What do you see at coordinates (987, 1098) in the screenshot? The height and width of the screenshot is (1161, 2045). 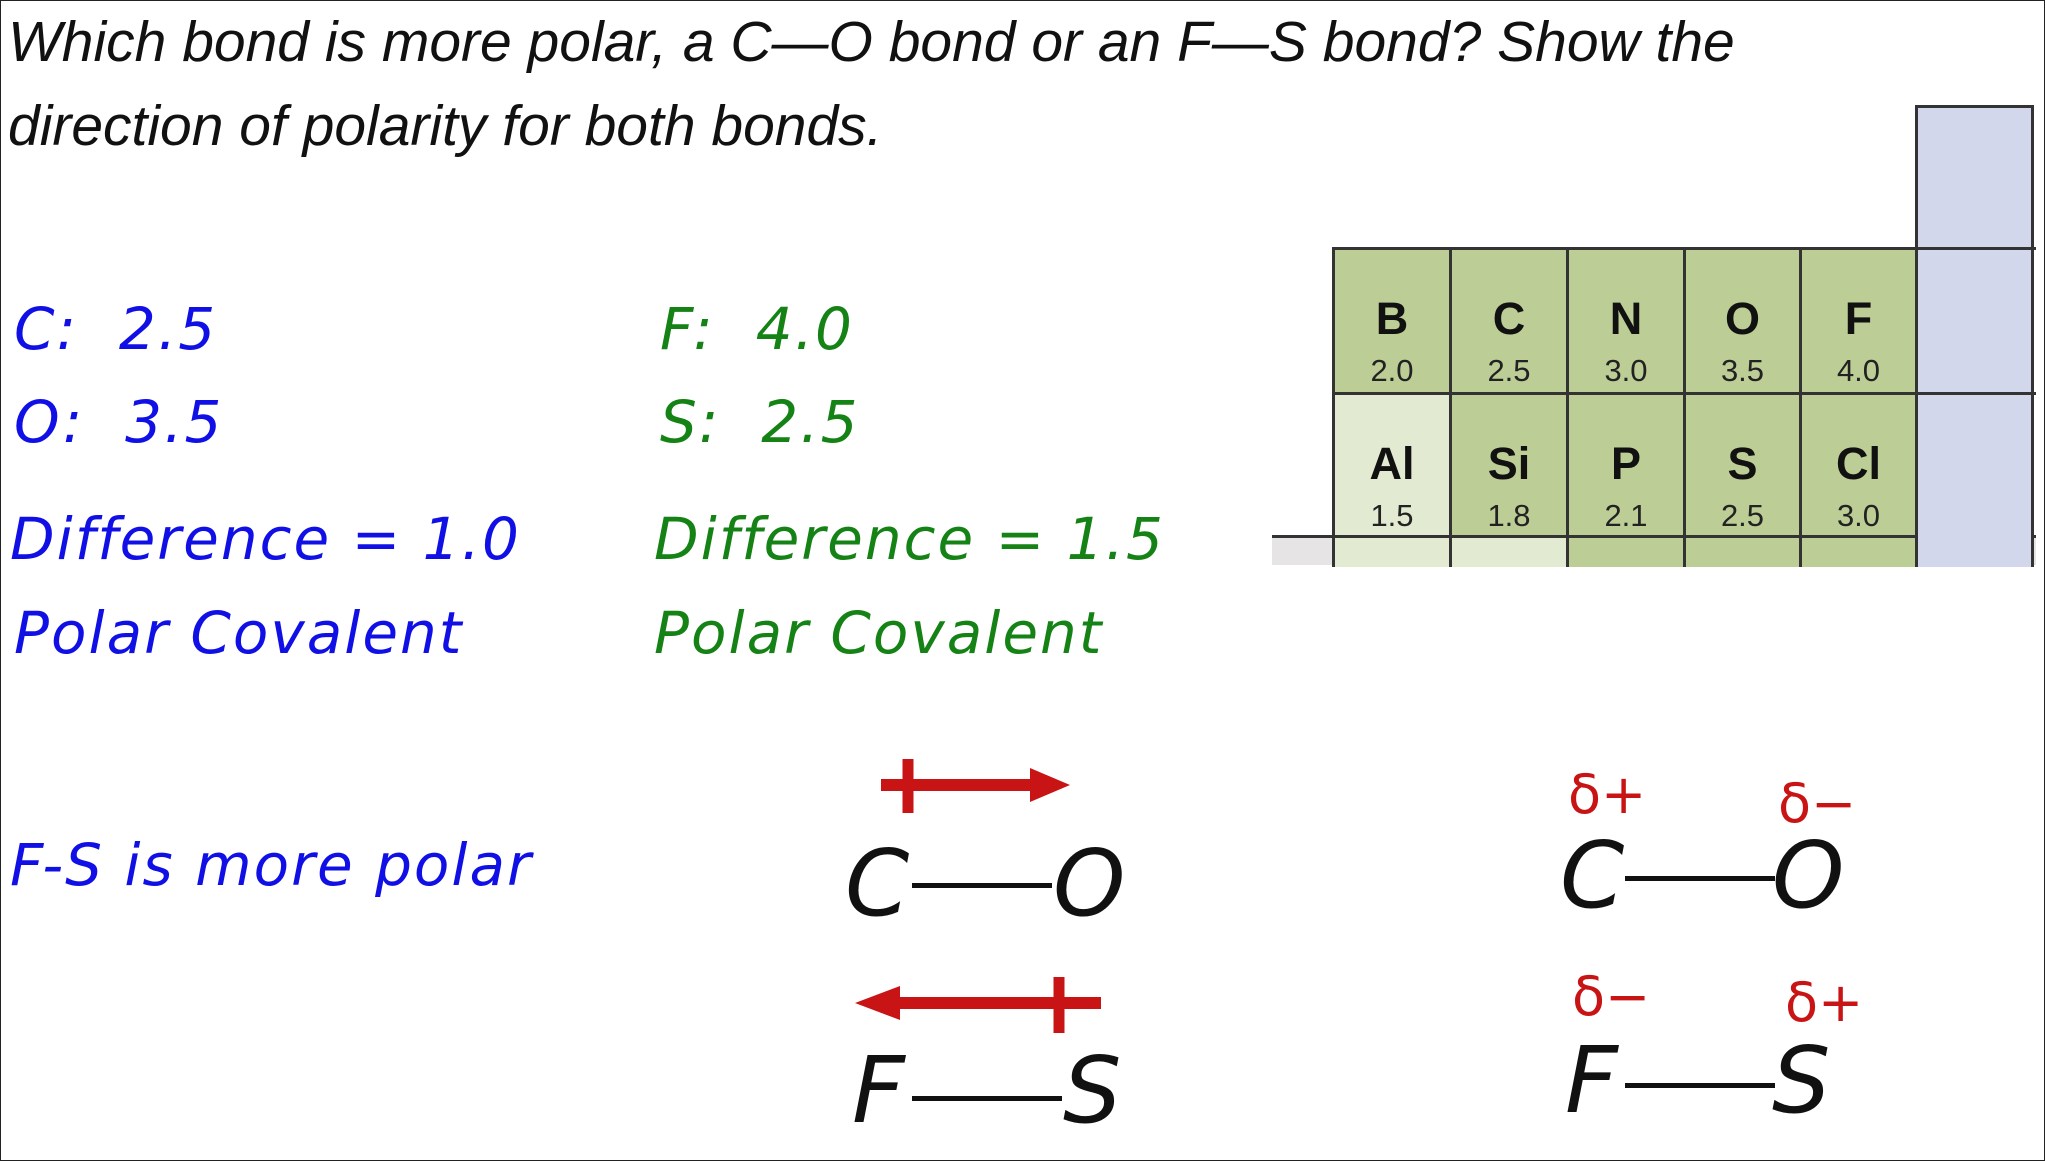 I see `fs-arrow-bond` at bounding box center [987, 1098].